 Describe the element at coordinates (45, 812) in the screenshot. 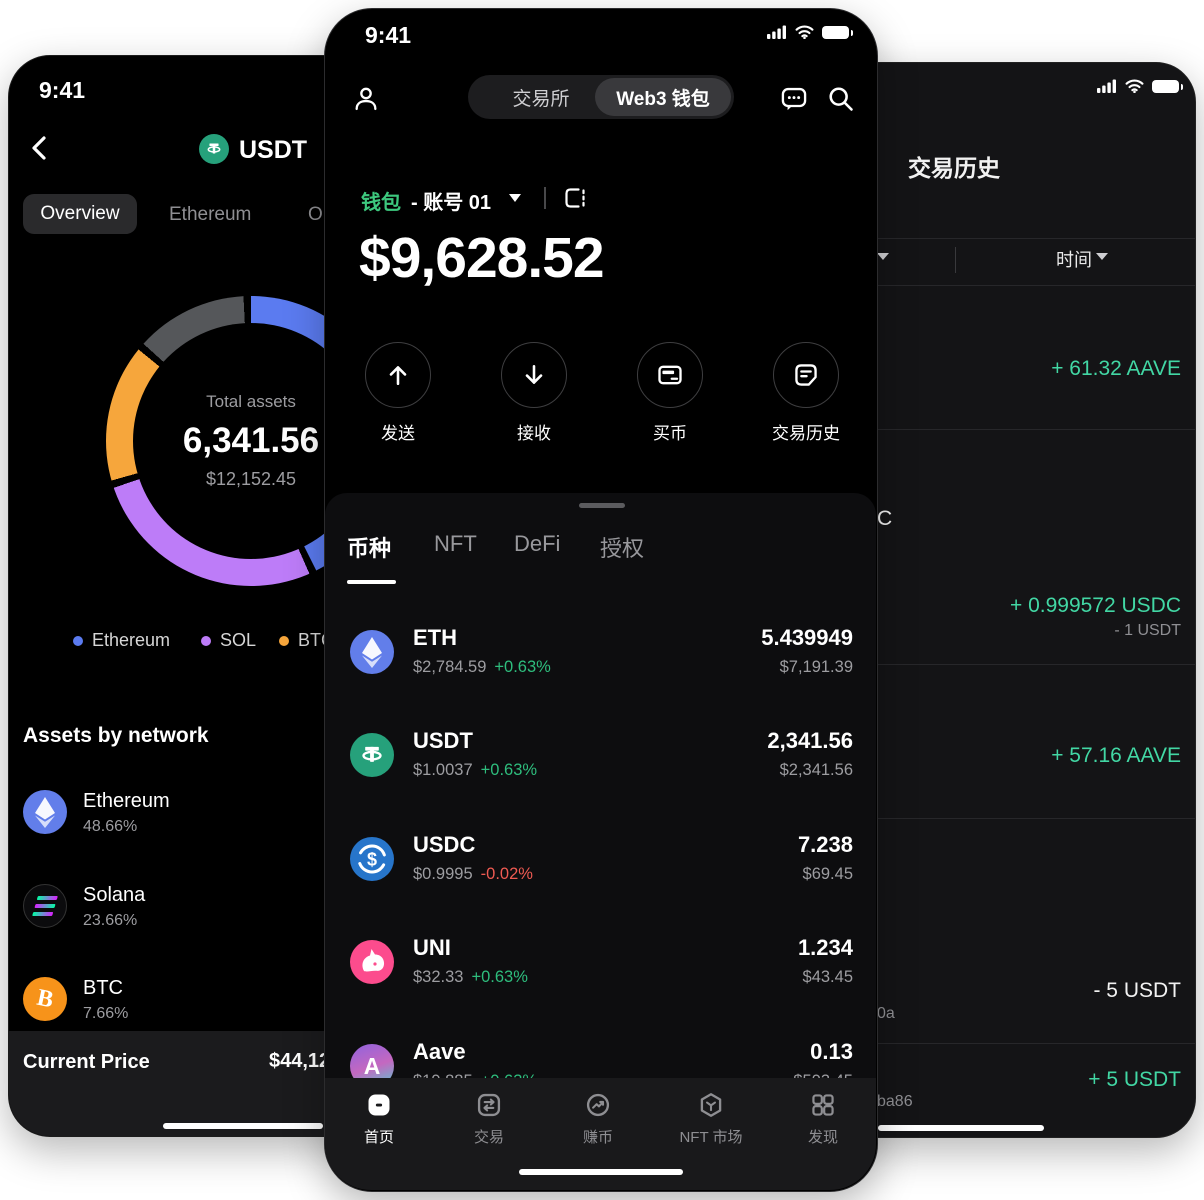

I see `ethereum-icon` at that location.